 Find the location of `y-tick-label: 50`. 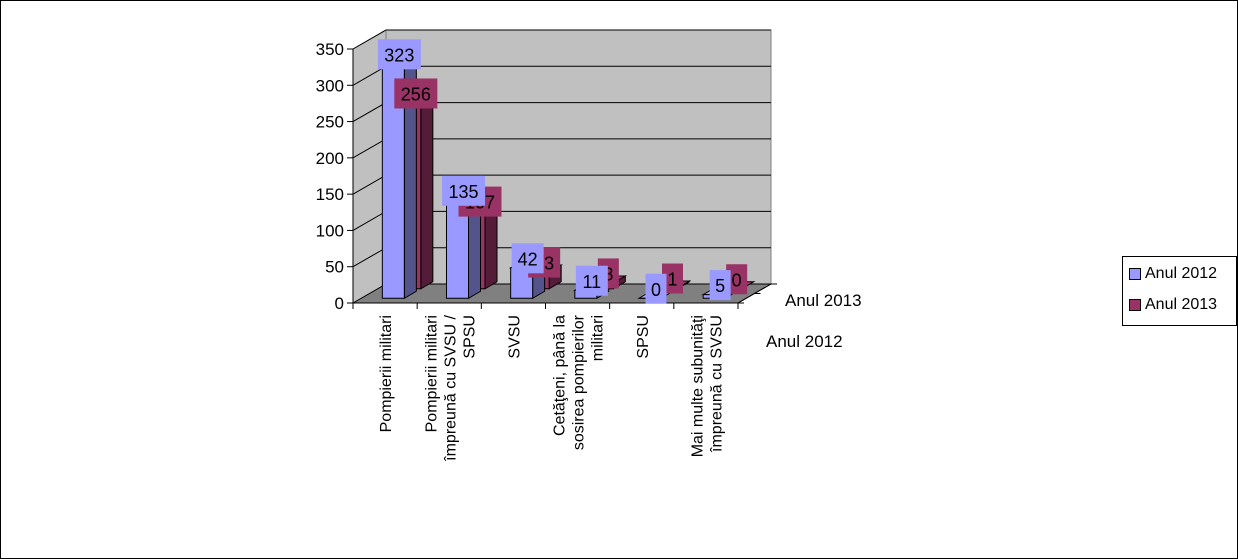

y-tick-label: 50 is located at coordinates (334, 267).